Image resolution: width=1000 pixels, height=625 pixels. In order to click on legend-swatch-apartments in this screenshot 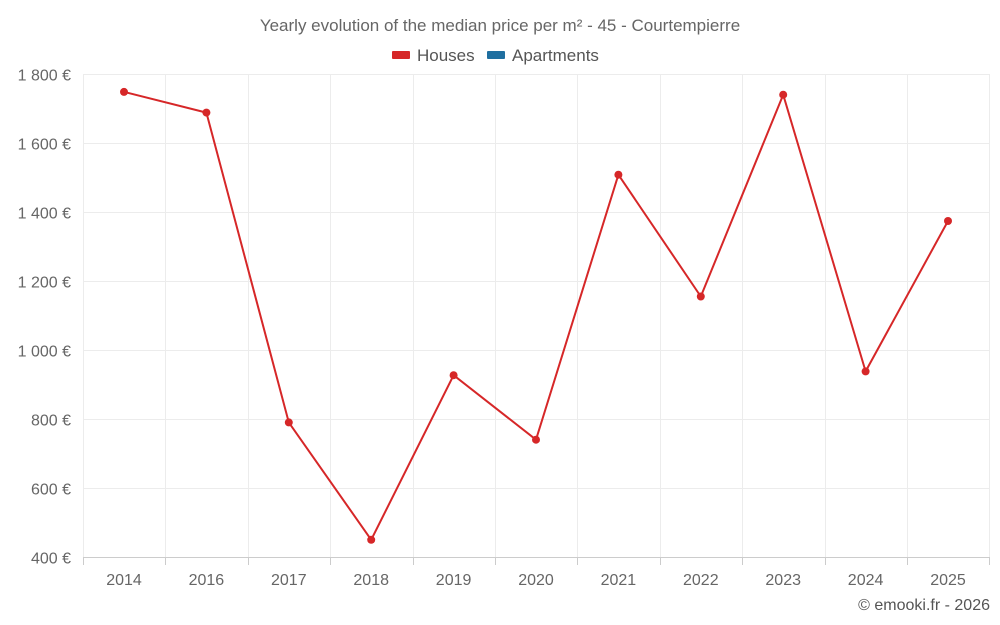, I will do `click(496, 55)`.